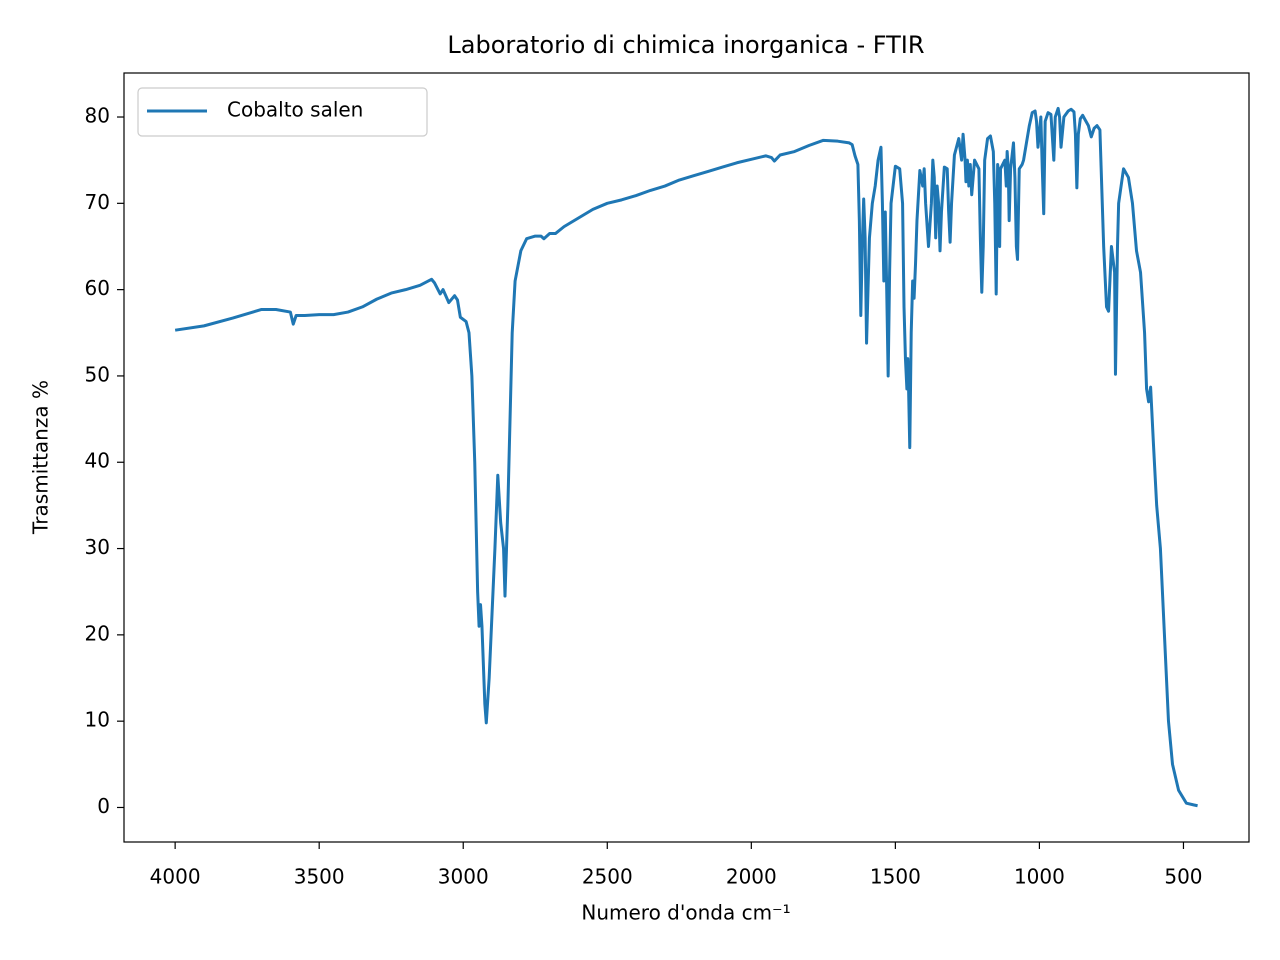 This screenshot has height=960, width=1280. Describe the element at coordinates (751, 877) in the screenshot. I see `x-tick-label: 2000` at that location.